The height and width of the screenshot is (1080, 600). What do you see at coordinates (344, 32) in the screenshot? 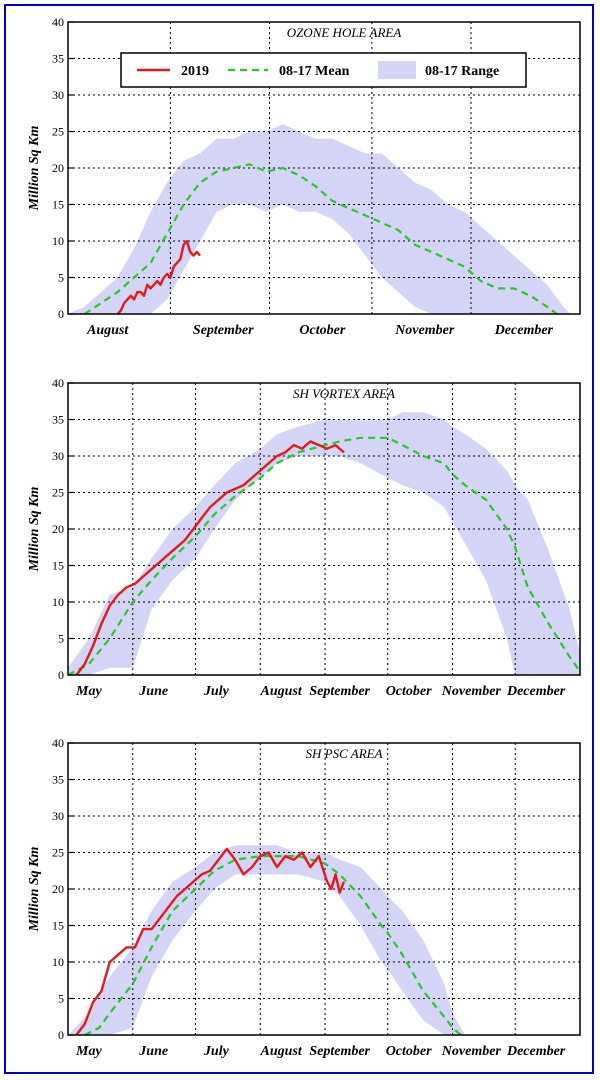
I see `chart-title: OZONE HOLE AREA` at bounding box center [344, 32].